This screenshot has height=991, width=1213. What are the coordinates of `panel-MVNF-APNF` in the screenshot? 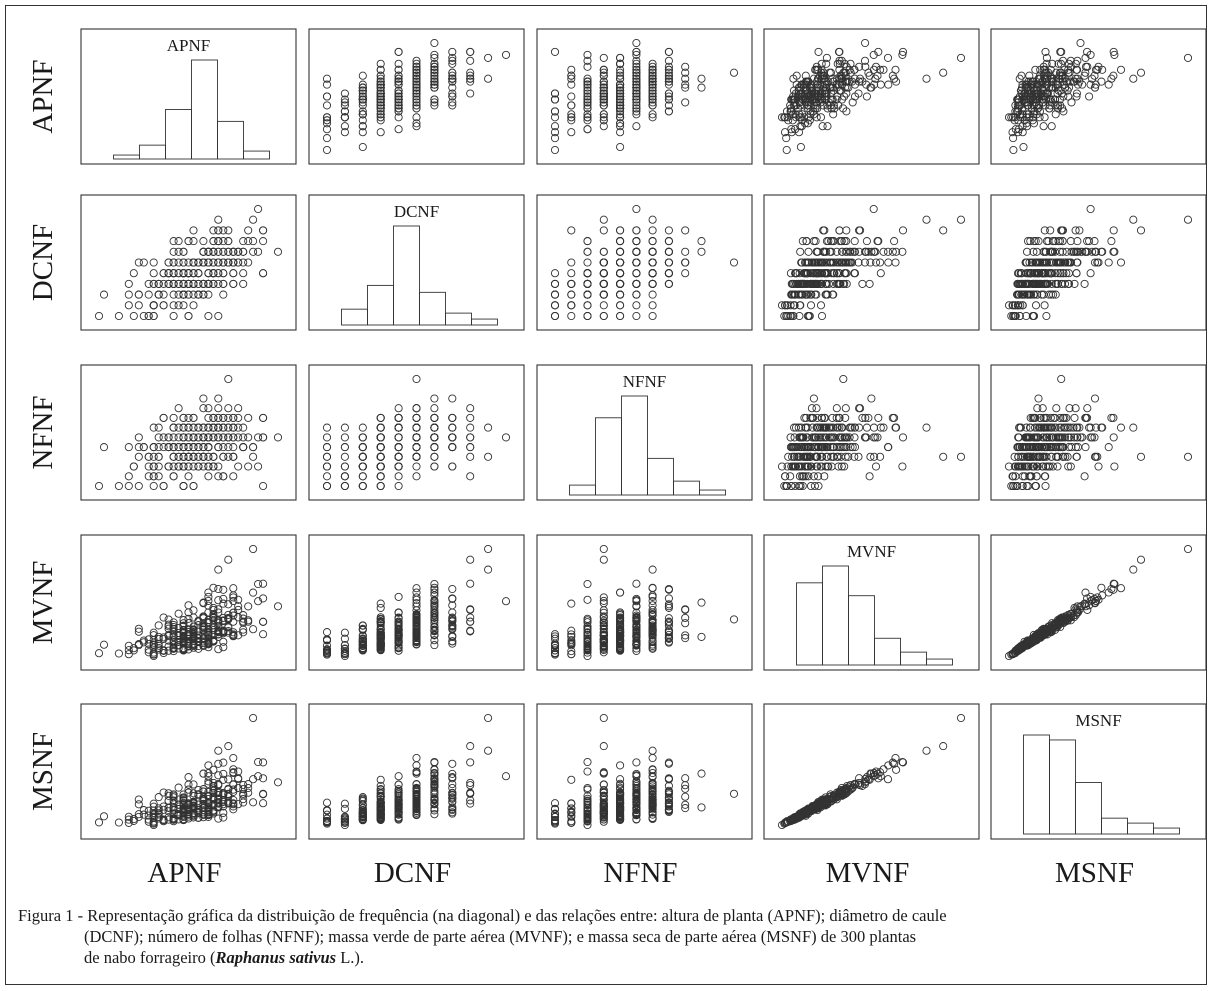 It's located at (188, 602).